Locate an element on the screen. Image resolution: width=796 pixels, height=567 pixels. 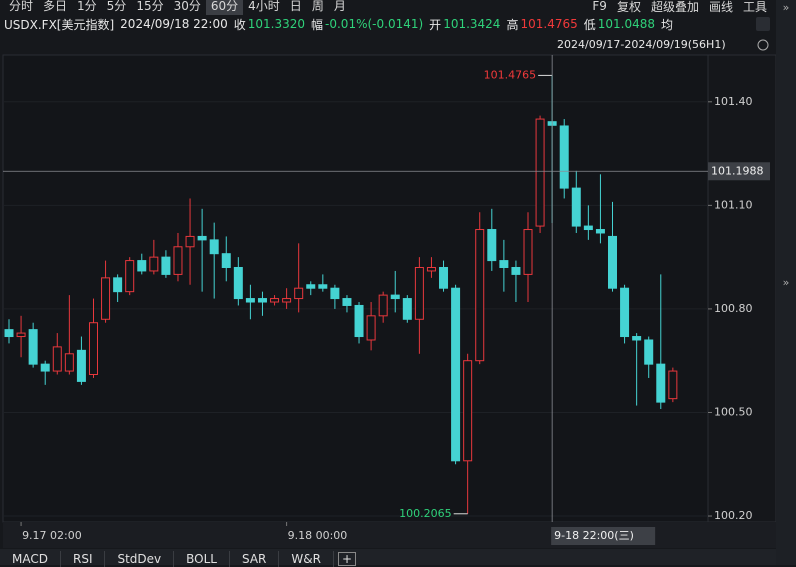
chart-subtitle: 2024/09/17-2024/09/19(56H1) is located at coordinates (641, 44).